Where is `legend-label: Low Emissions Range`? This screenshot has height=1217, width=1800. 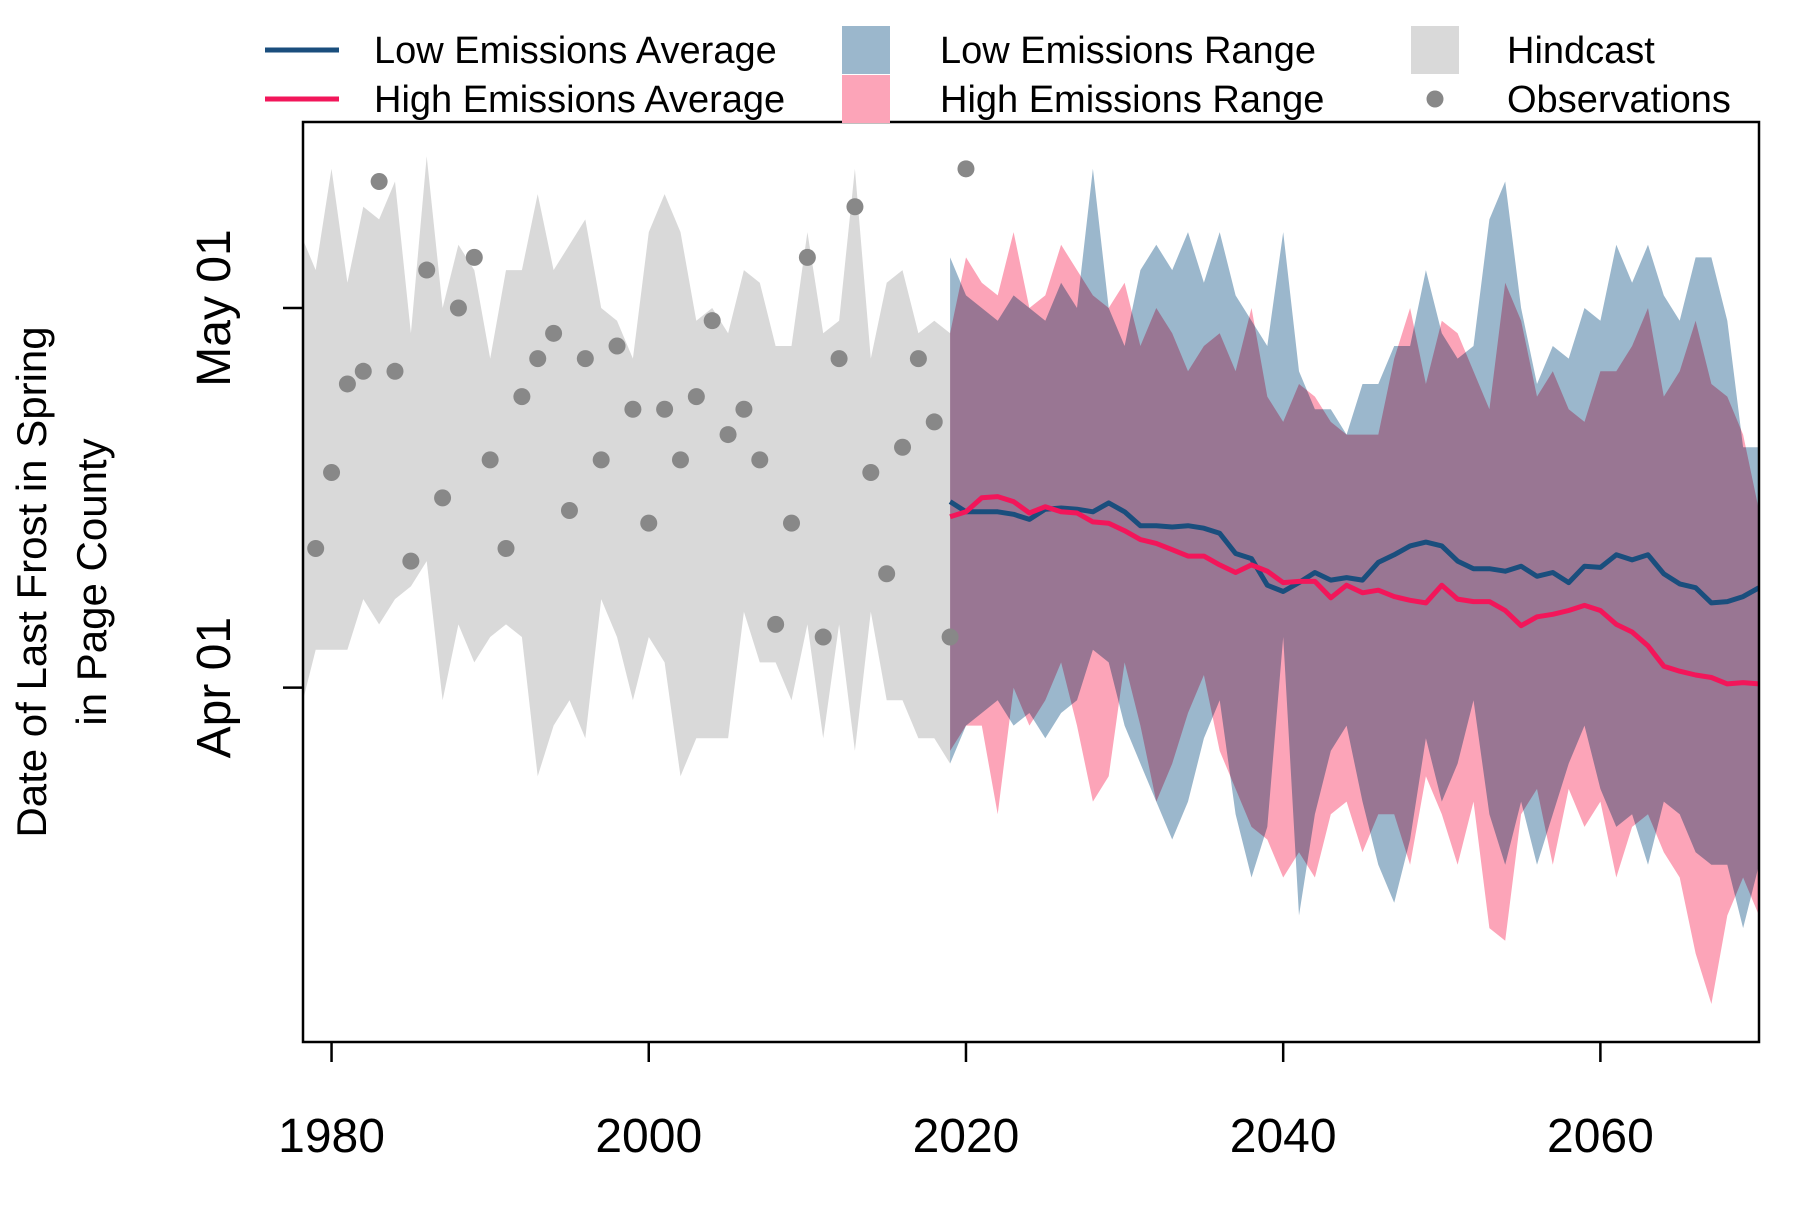 legend-label: Low Emissions Range is located at coordinates (1128, 51).